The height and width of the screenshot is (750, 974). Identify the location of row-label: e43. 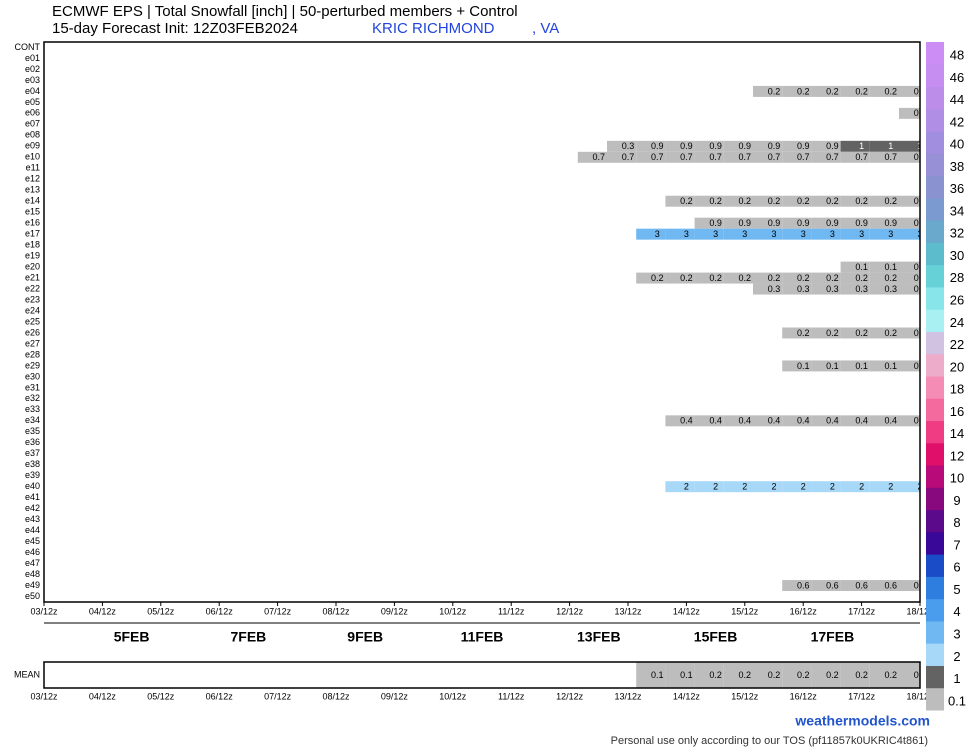
(32, 519).